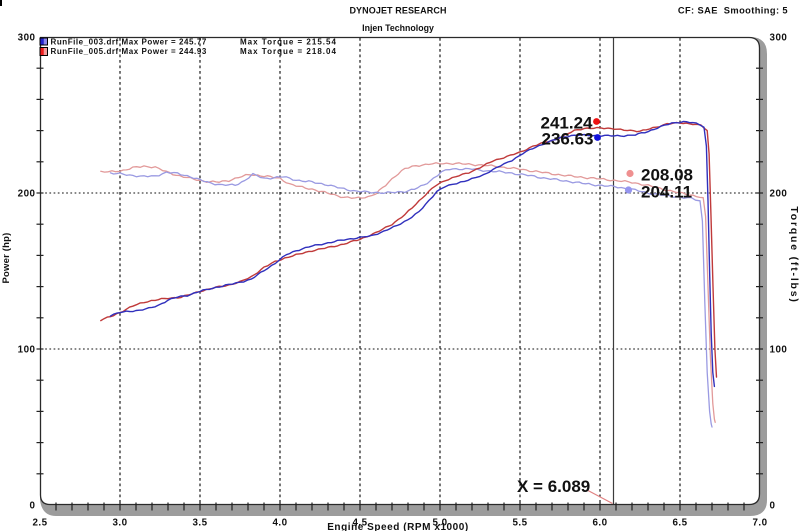 The image size is (800, 531). Describe the element at coordinates (568, 139) in the screenshot. I see `svg-text: 236.63` at that location.